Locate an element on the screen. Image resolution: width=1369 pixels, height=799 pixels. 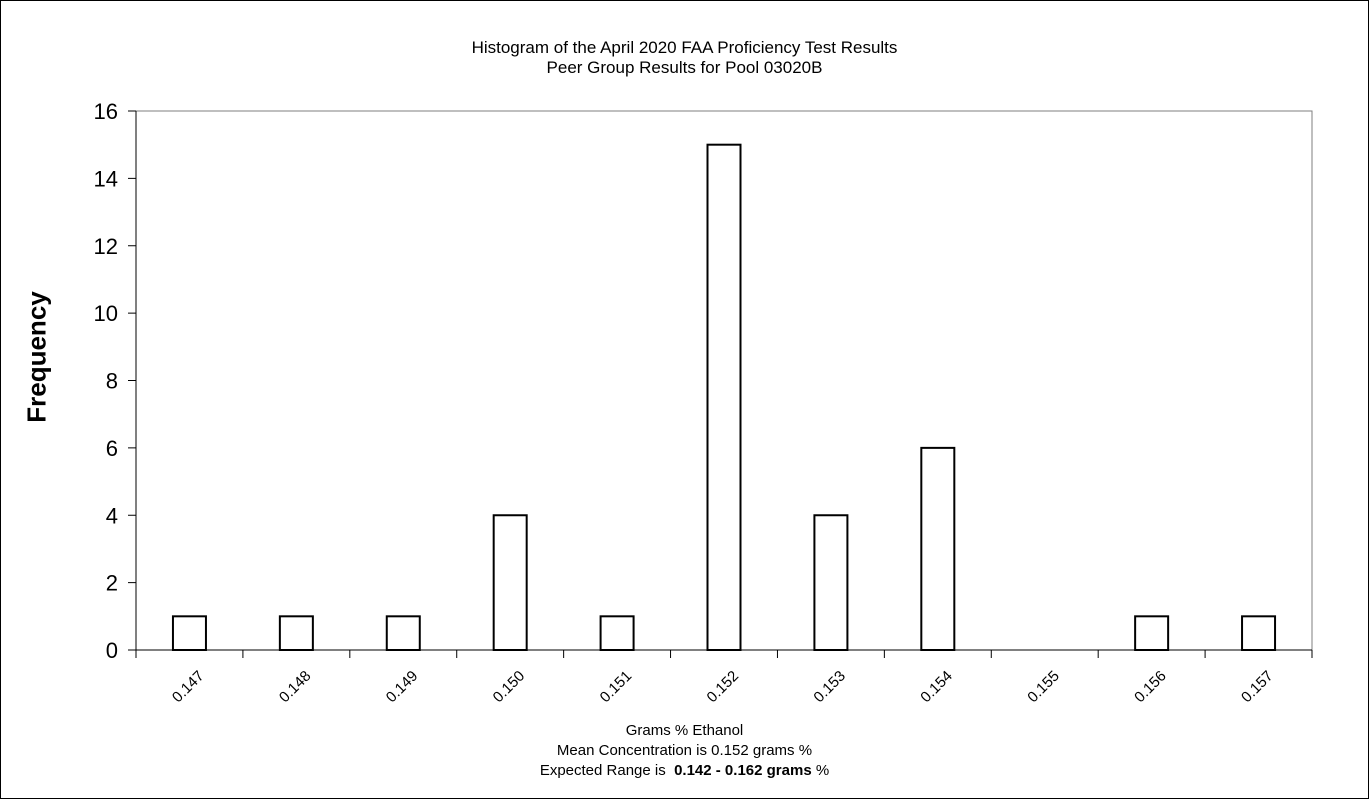
expected-range-prefix: Expected Range is is located at coordinates (607, 770).